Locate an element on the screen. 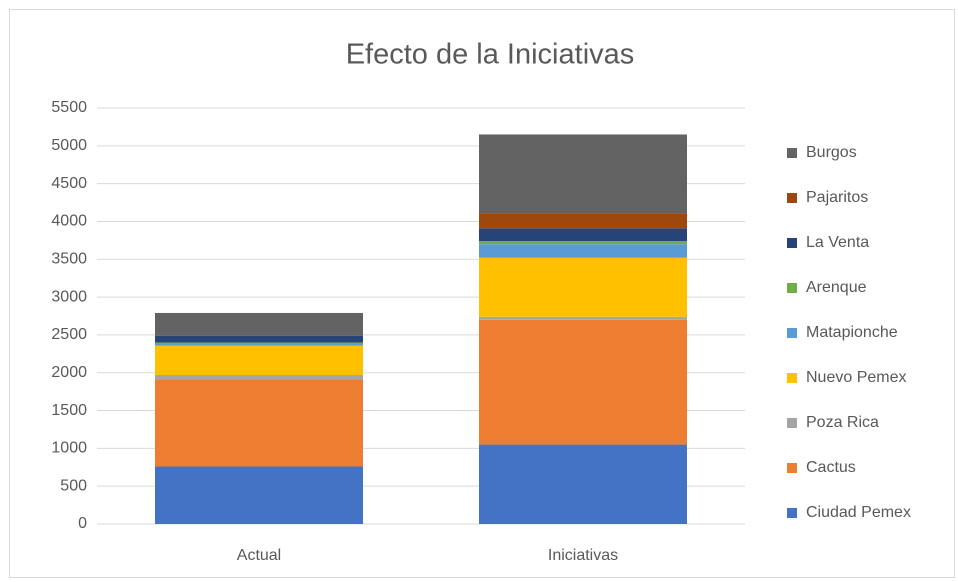 The height and width of the screenshot is (582, 958). legend-label: Arenque is located at coordinates (836, 287).